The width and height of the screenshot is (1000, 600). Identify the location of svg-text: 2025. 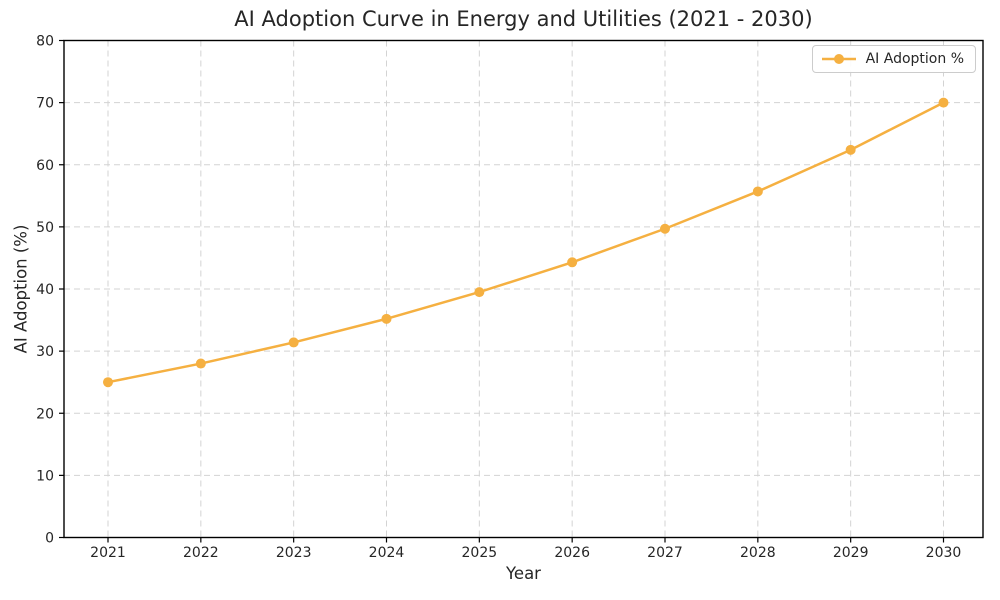
(480, 553).